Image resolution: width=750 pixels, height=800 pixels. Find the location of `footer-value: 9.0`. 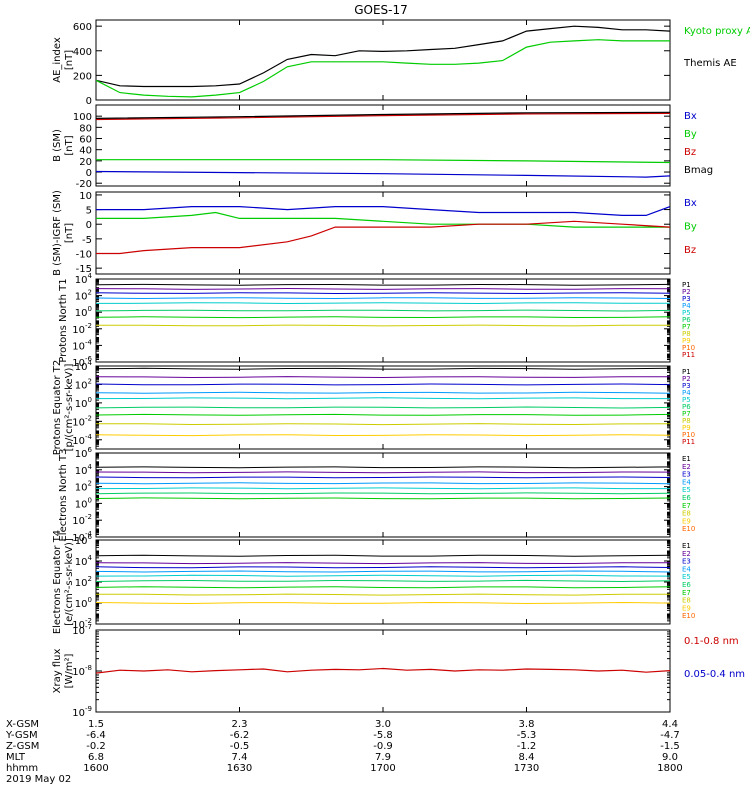

footer-value: 9.0 is located at coordinates (670, 757).